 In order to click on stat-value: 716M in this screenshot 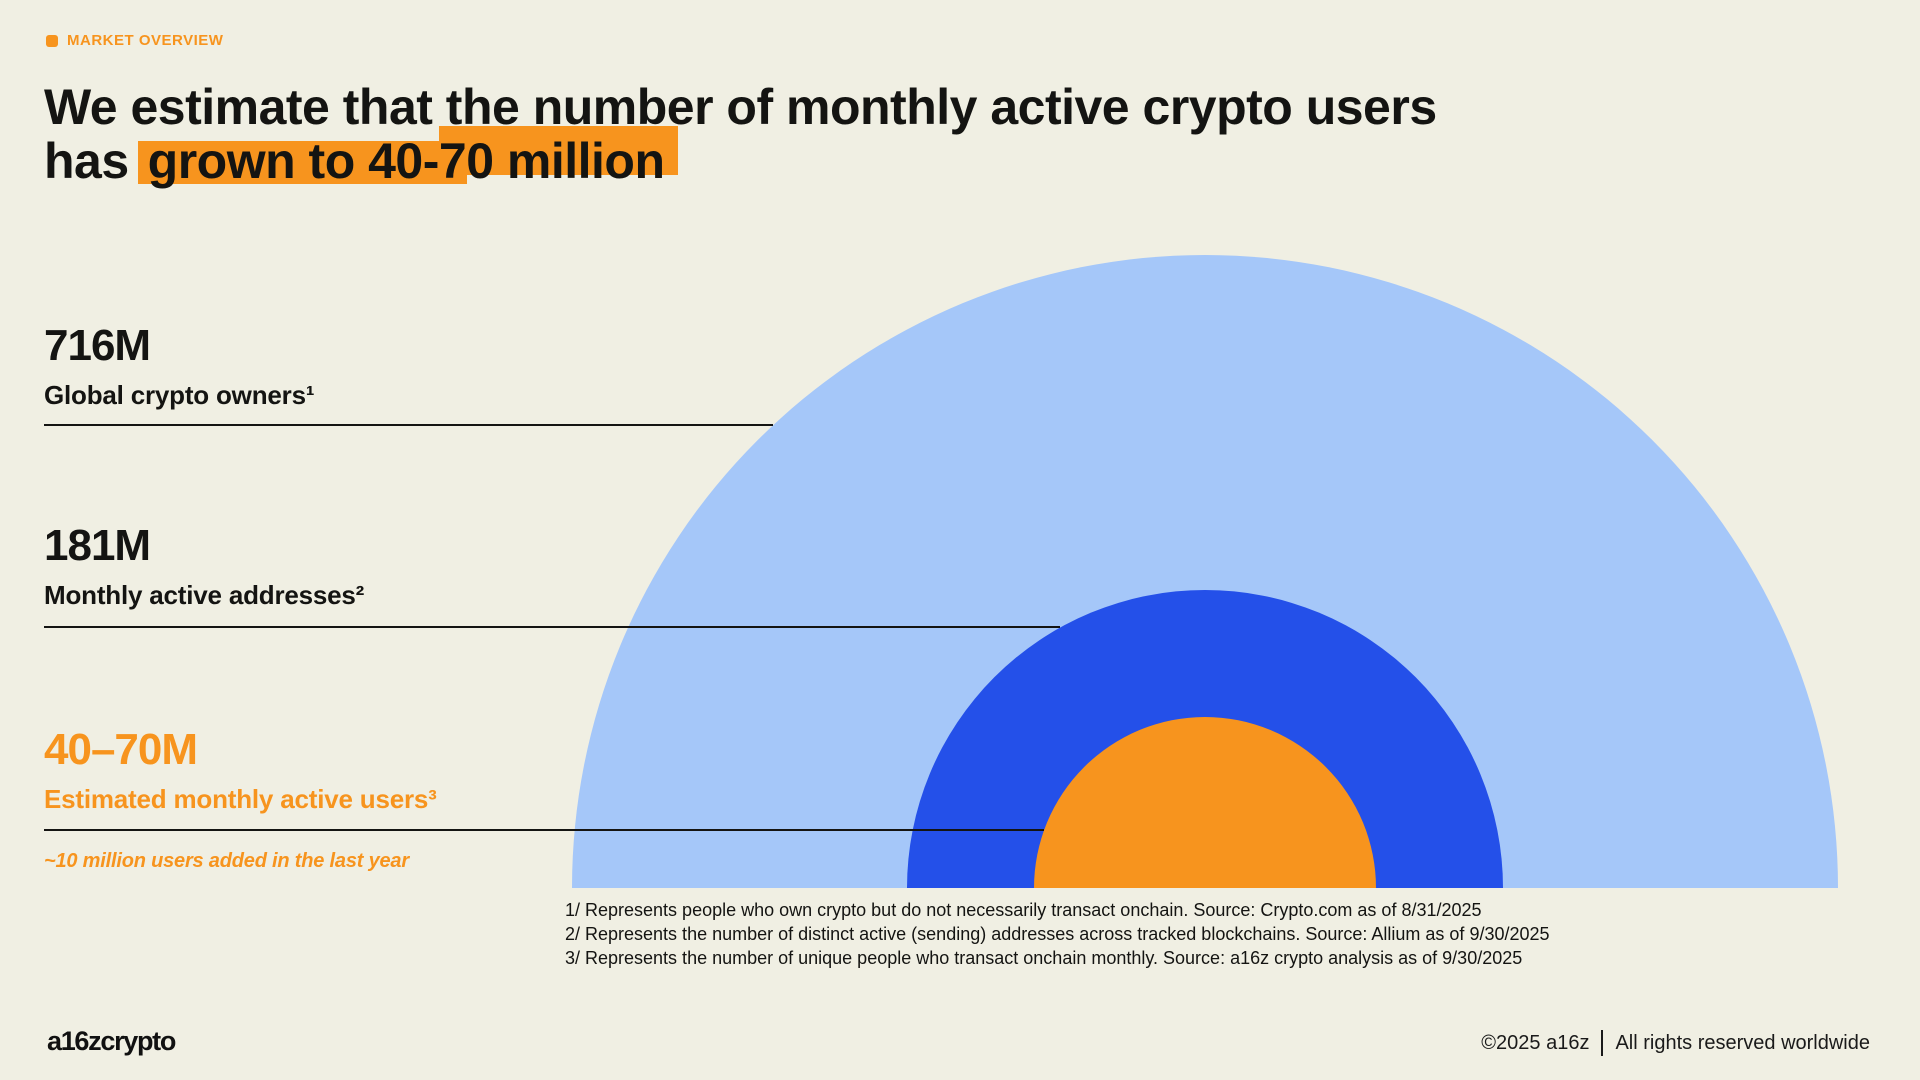, I will do `click(97, 345)`.